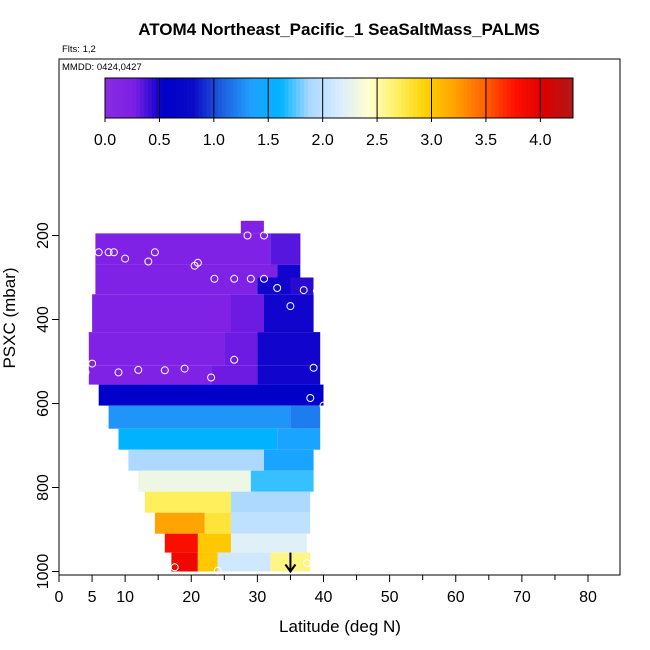  I want to click on x-tick-label: 5, so click(92, 597).